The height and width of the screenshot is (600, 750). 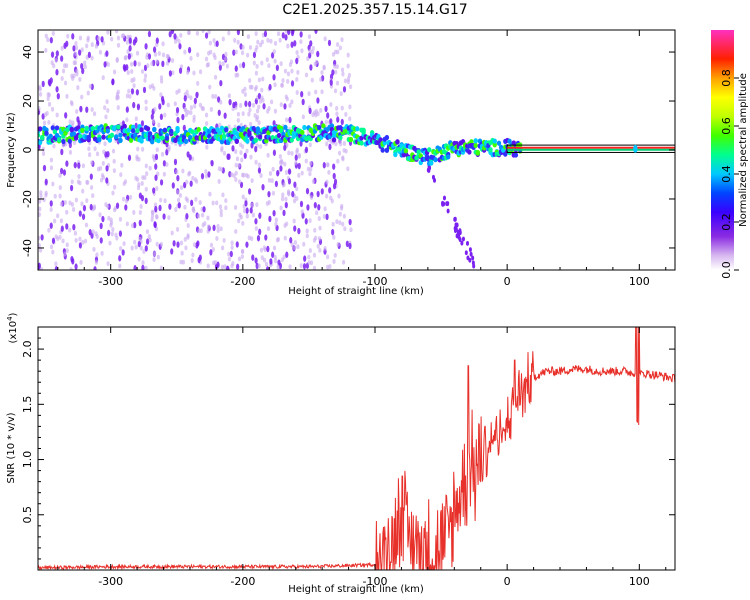 I want to click on spectrogram-y-tick-label: 0, so click(x=27, y=150).